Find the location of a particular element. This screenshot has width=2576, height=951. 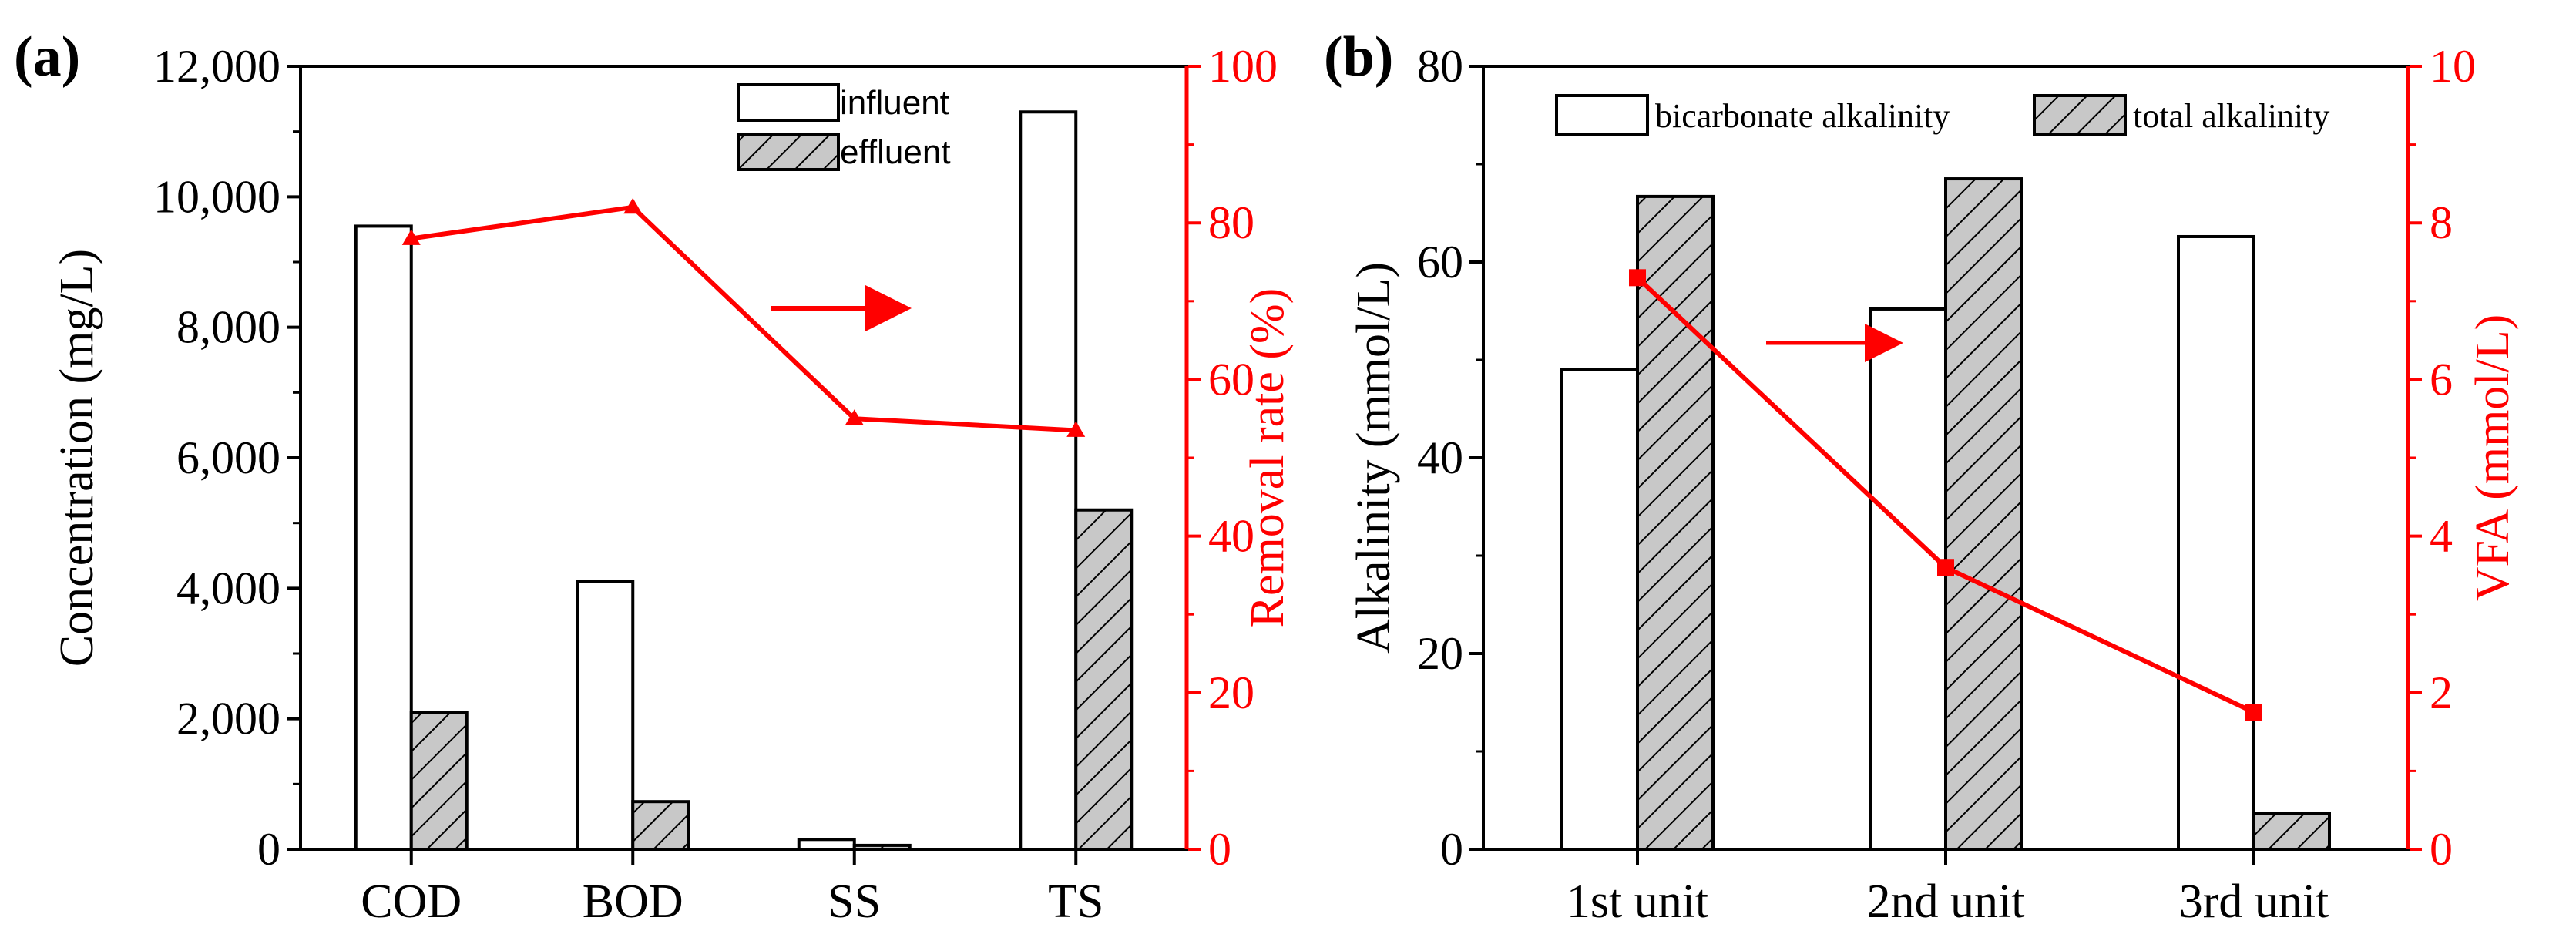

legend-effluent-label: effluent is located at coordinates (895, 152).